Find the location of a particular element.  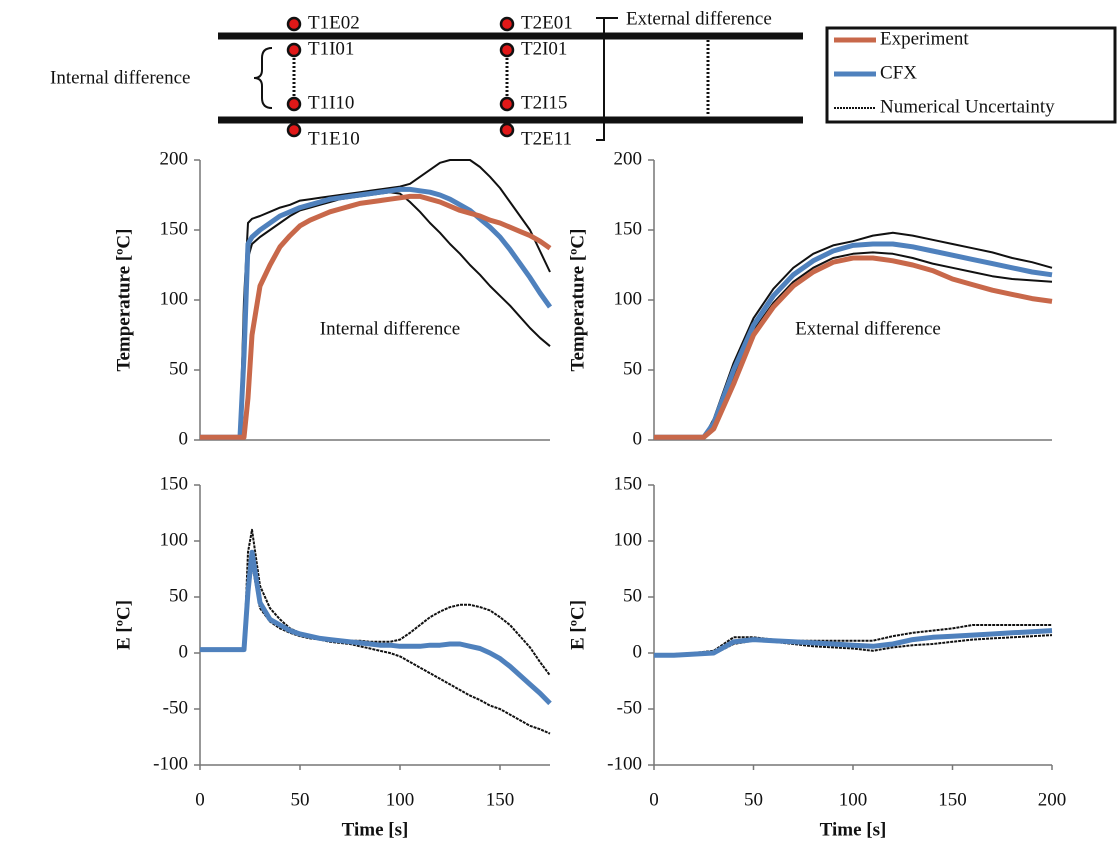

sensor-label: T1E02 is located at coordinates (334, 22).